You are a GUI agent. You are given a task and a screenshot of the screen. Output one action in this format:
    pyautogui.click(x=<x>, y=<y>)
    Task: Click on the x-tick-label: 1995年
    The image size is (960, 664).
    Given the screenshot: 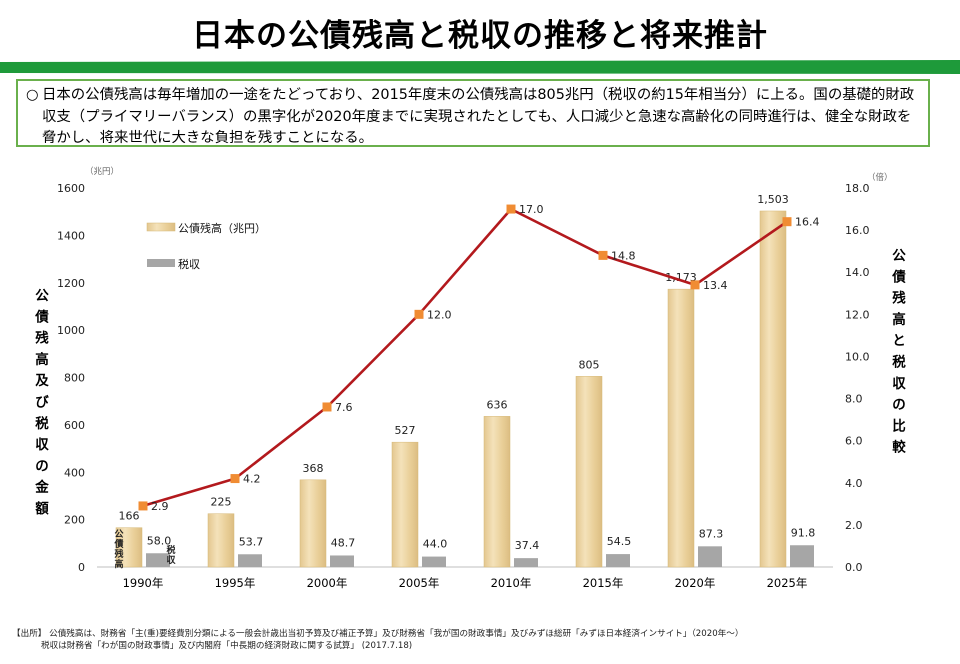 What is the action you would take?
    pyautogui.click(x=235, y=583)
    